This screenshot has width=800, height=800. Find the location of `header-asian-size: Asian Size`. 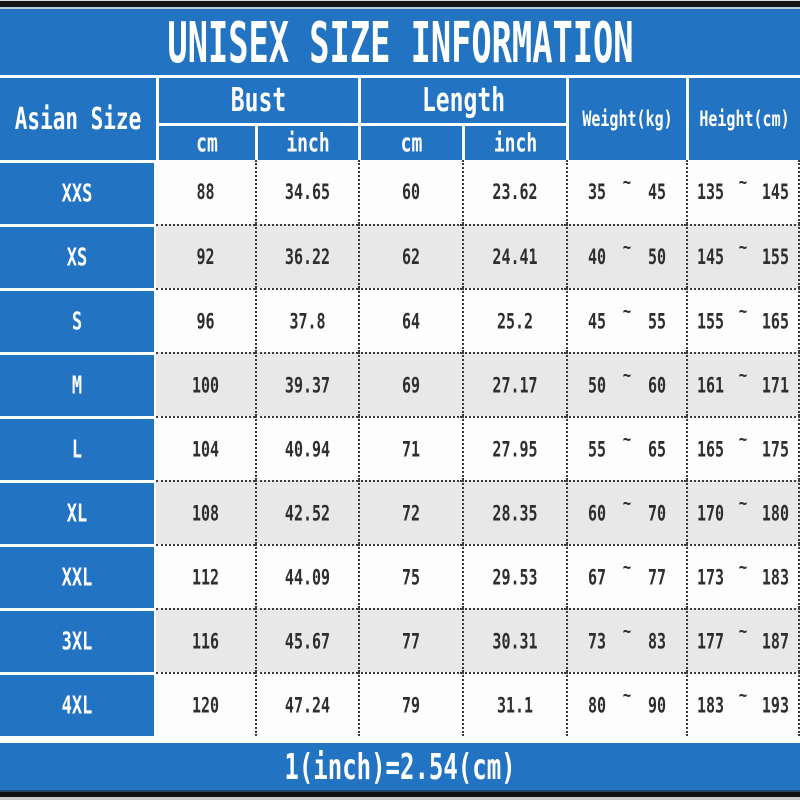

header-asian-size: Asian Size is located at coordinates (78, 119).